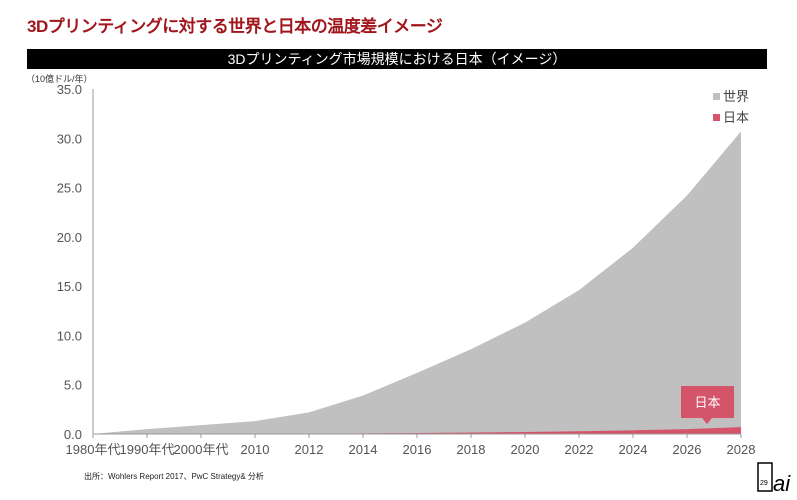 The height and width of the screenshot is (500, 797). What do you see at coordinates (363, 449) in the screenshot?
I see `x-tick-label: 2014` at bounding box center [363, 449].